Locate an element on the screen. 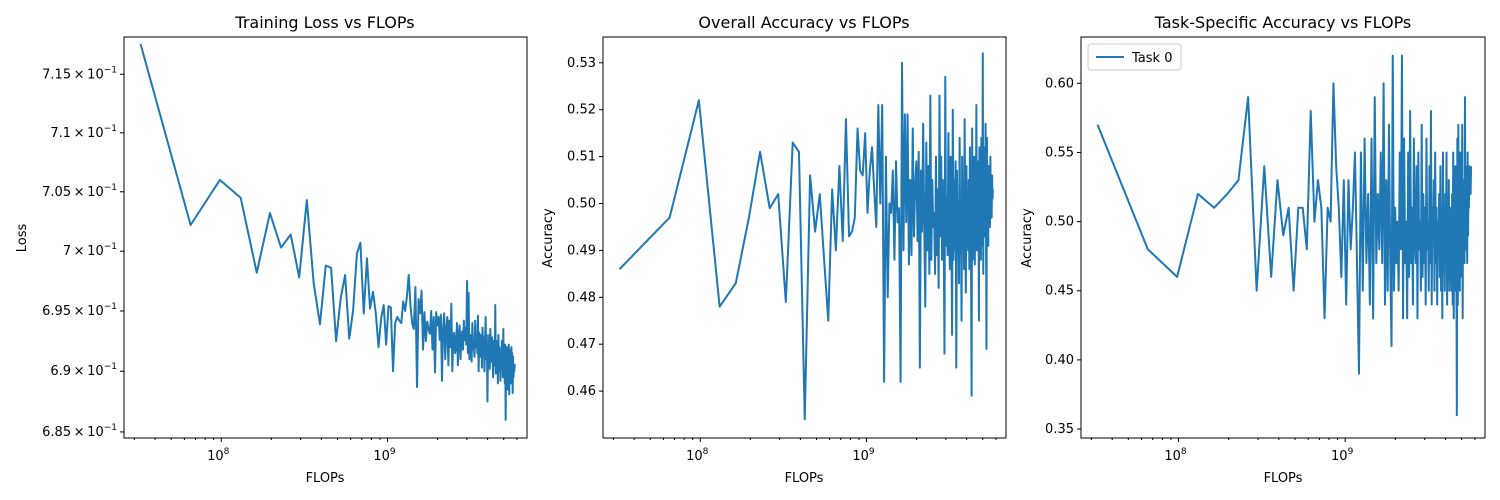  y-tick-label: 0.46 is located at coordinates (581, 391).